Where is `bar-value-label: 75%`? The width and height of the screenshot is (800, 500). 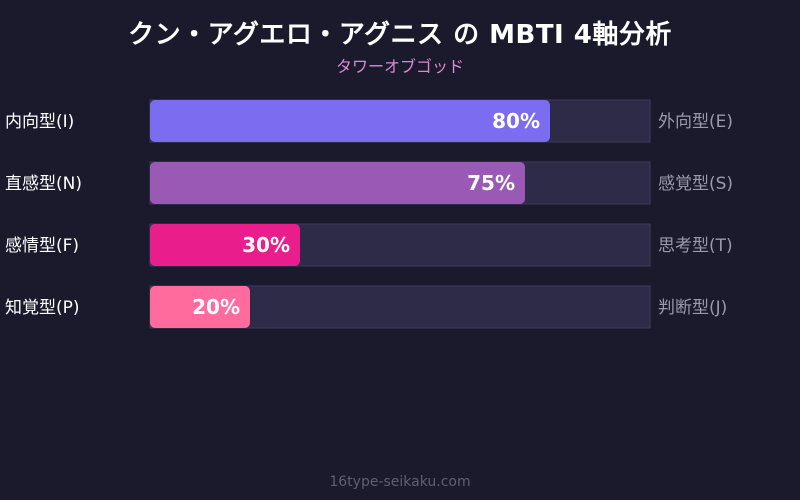 bar-value-label: 75% is located at coordinates (491, 183).